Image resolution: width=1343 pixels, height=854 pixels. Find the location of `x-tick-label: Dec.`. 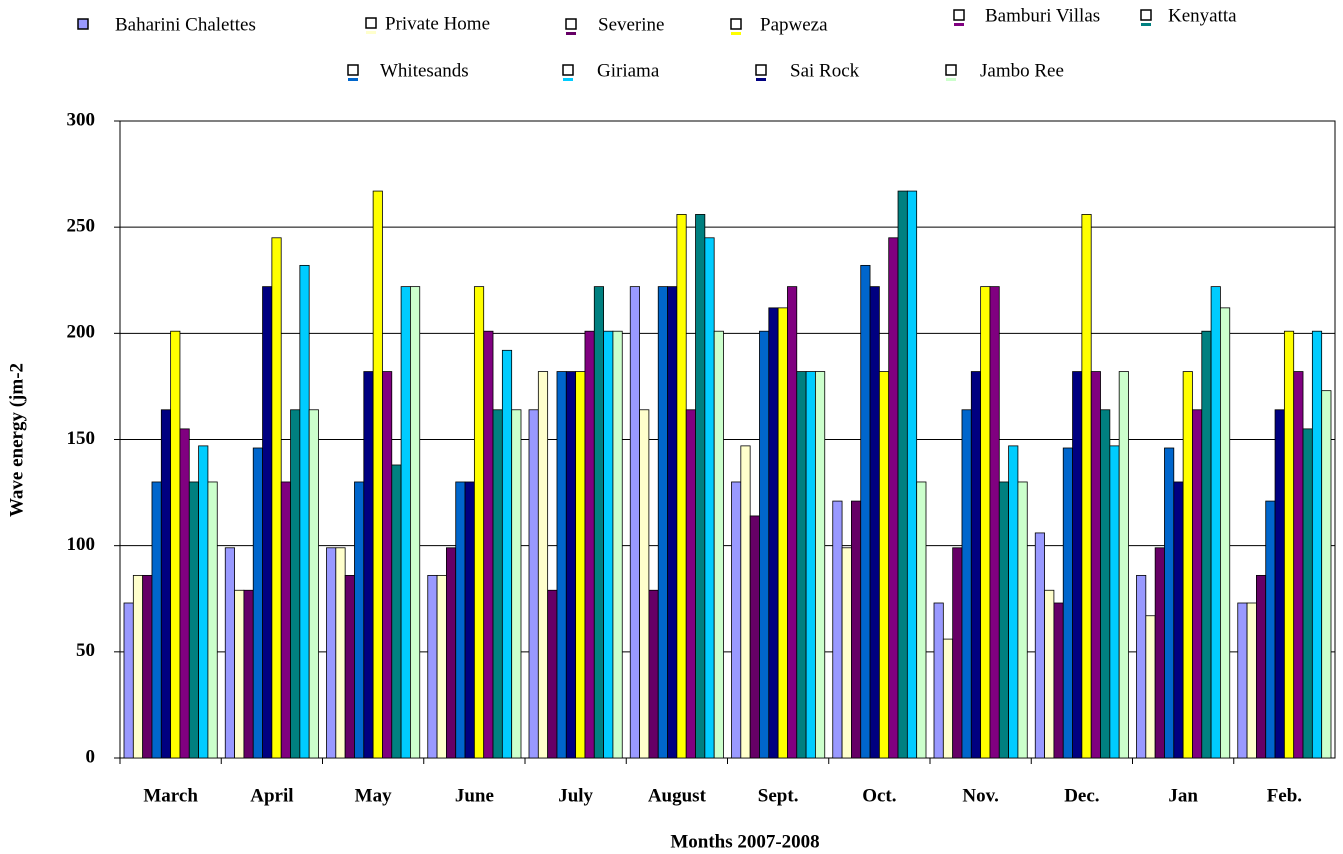

x-tick-label: Dec. is located at coordinates (1081, 795).